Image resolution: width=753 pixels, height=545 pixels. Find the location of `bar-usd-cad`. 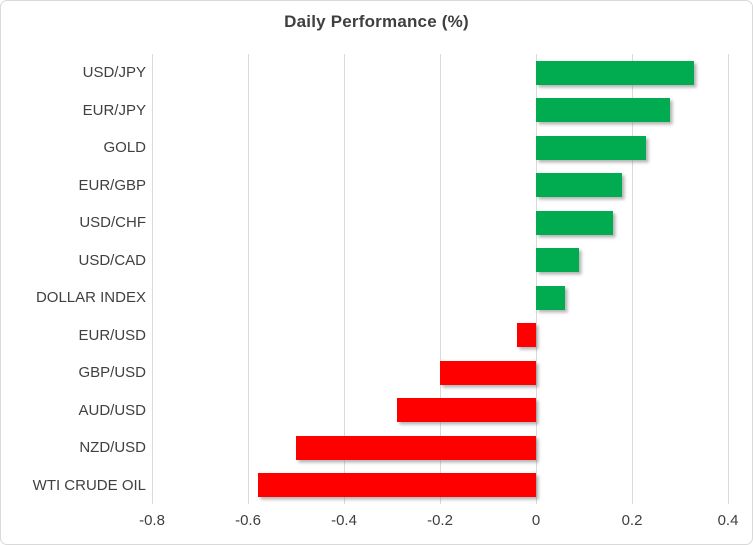

bar-usd-cad is located at coordinates (558, 260).